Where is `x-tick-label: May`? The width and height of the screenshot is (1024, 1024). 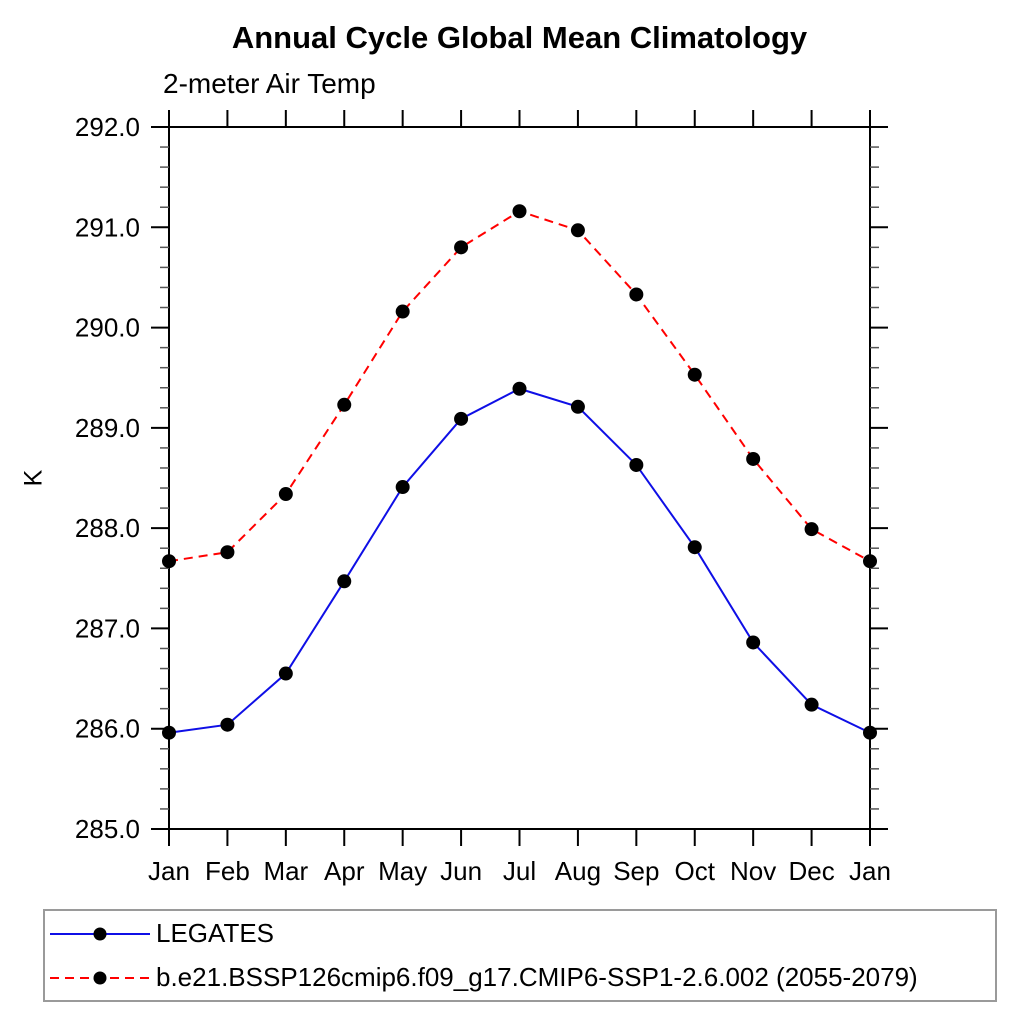 x-tick-label: May is located at coordinates (402, 871).